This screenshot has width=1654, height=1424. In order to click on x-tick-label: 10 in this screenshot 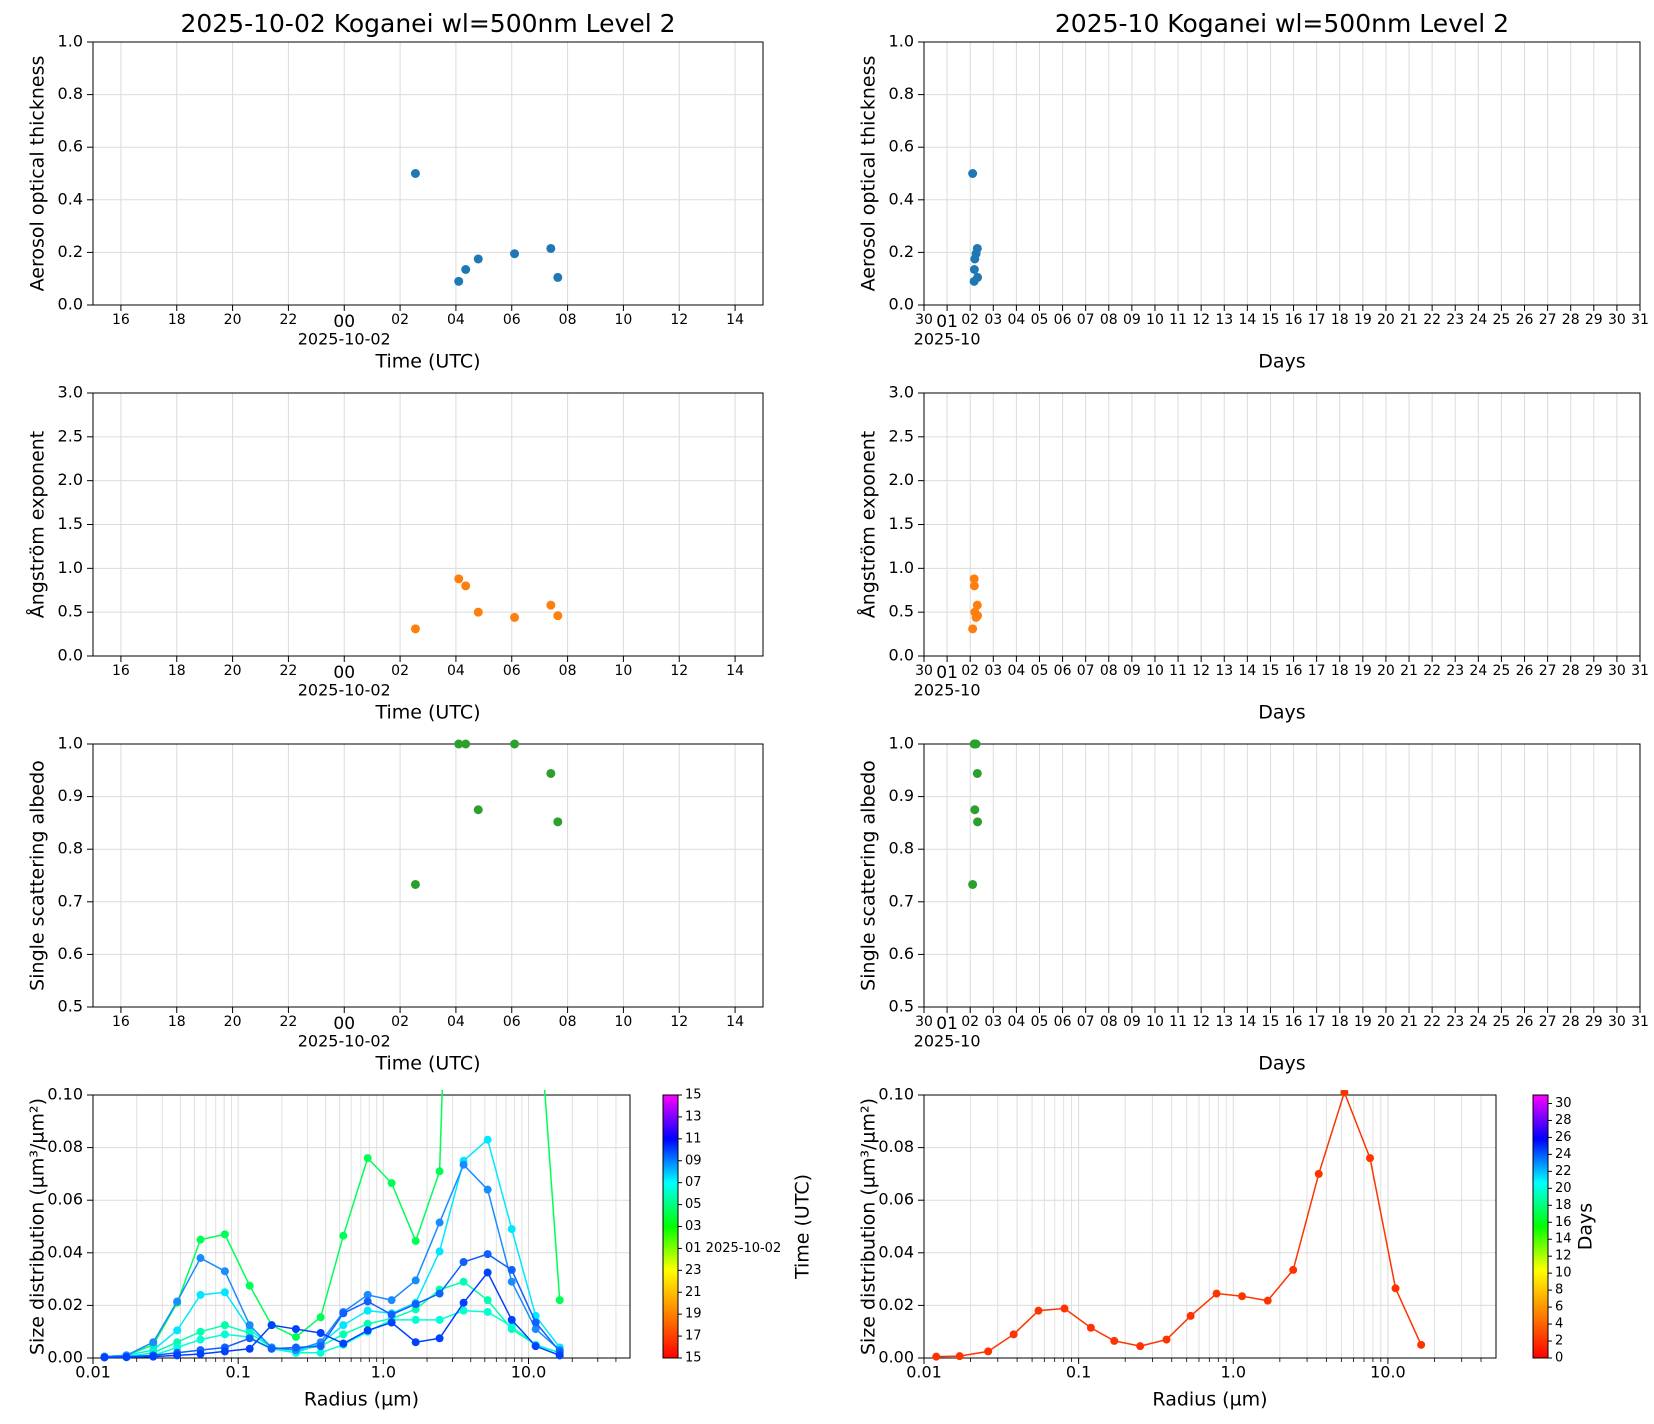, I will do `click(624, 1022)`.